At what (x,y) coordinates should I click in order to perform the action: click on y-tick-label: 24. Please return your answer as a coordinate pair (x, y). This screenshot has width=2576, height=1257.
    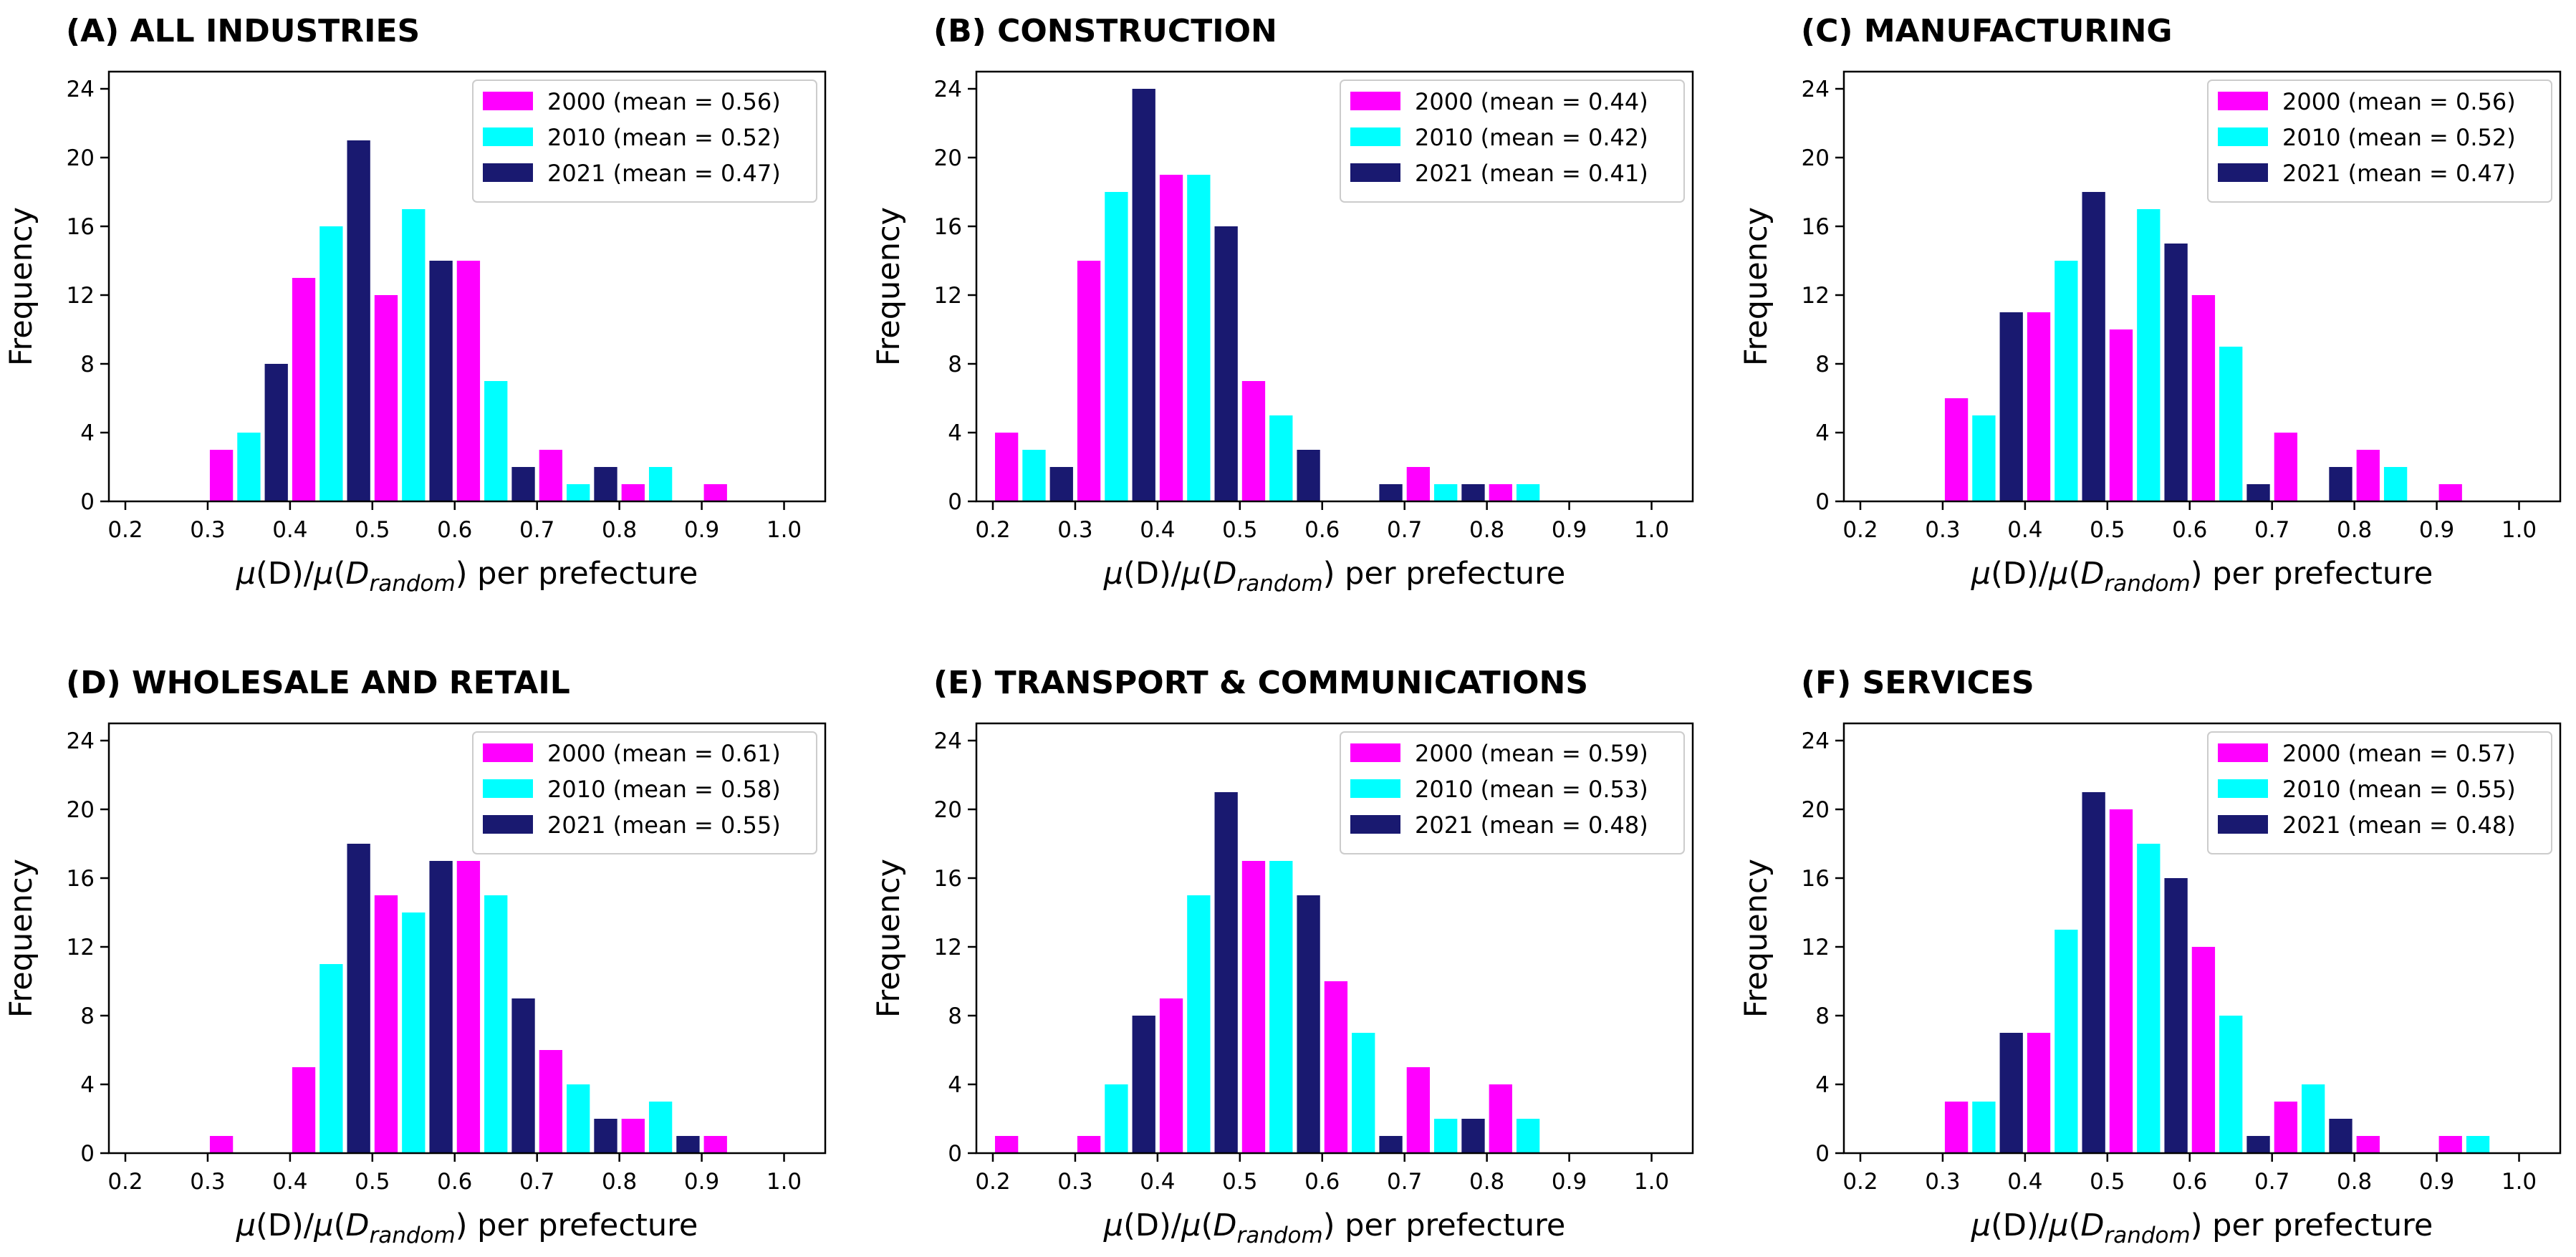
    Looking at the image, I should click on (81, 741).